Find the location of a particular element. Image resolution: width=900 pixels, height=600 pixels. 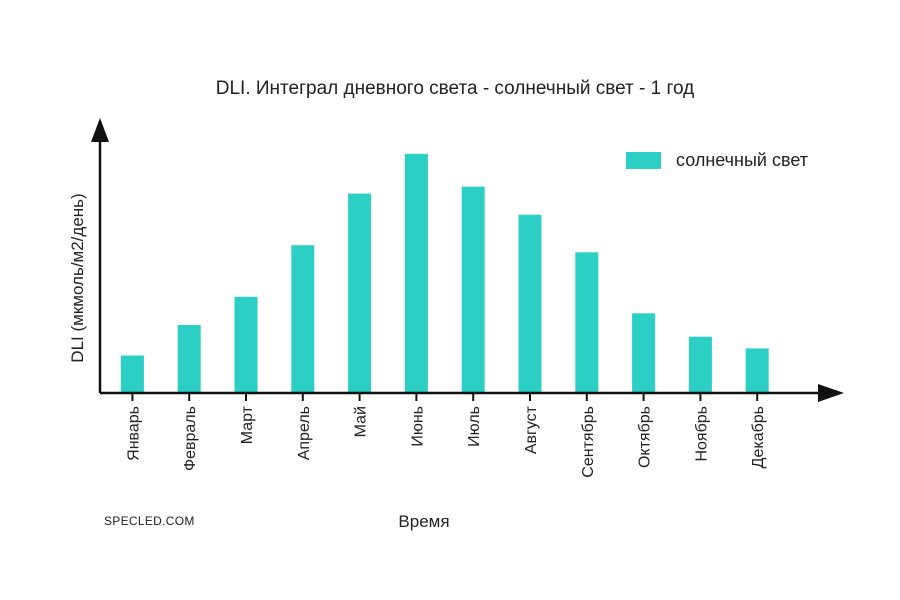

legend-label: солнечный свет is located at coordinates (742, 160).